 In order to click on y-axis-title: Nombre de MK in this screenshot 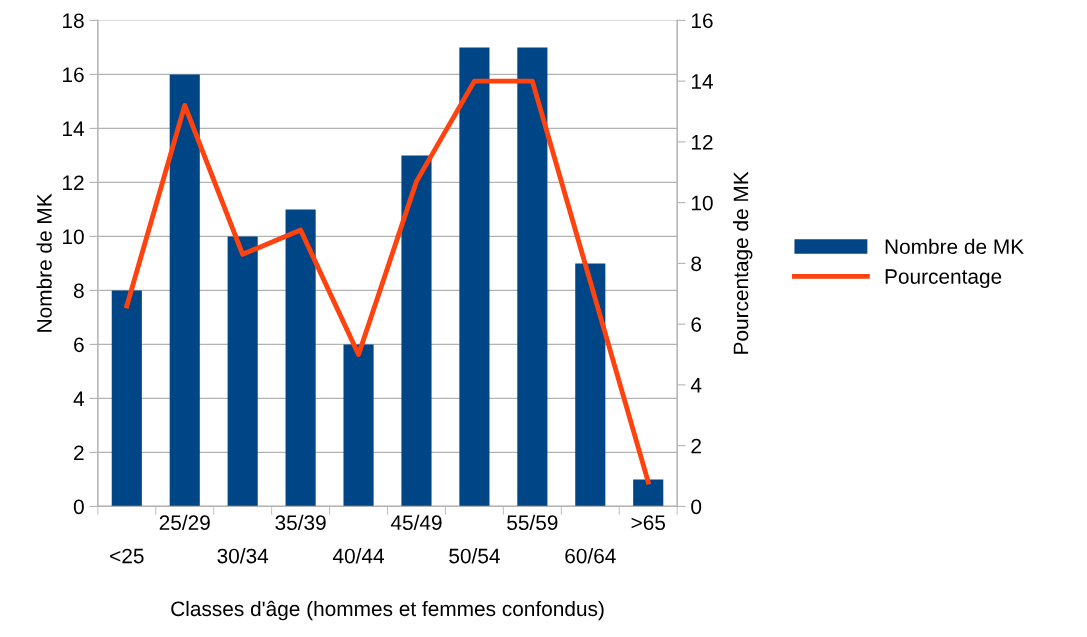, I will do `click(44, 262)`.